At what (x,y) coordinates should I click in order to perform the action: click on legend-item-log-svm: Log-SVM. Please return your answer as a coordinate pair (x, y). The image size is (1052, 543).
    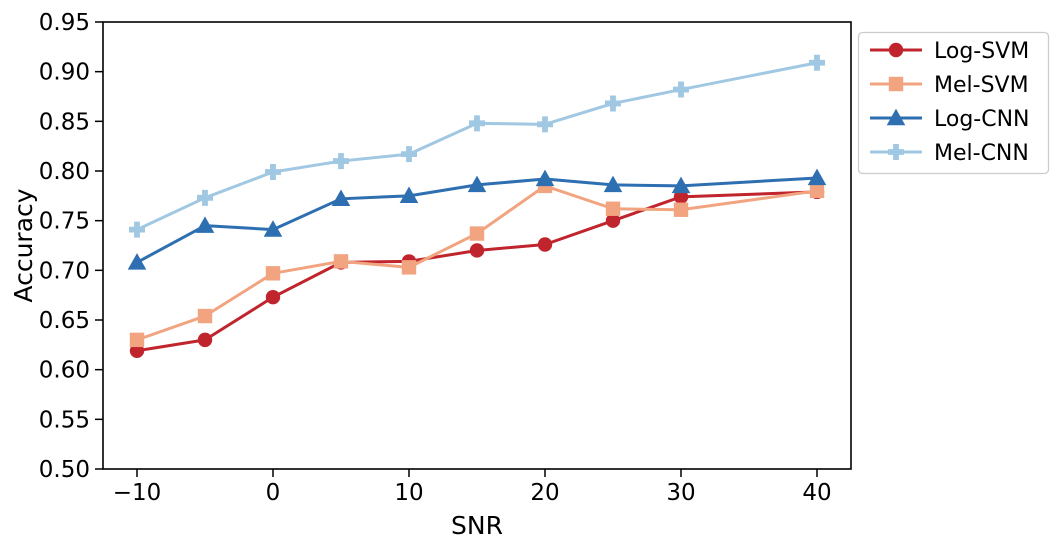
    Looking at the image, I should click on (949, 51).